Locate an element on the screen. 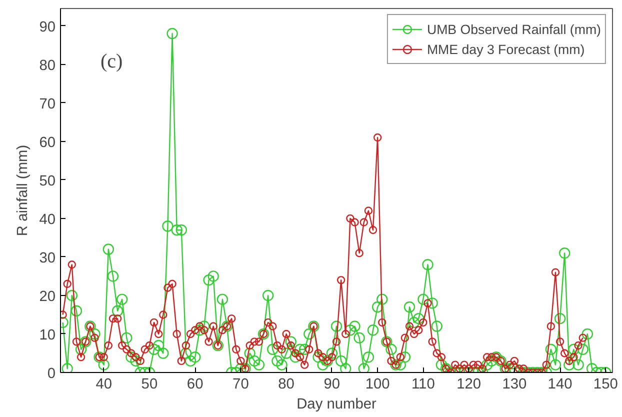 Image resolution: width=622 pixels, height=417 pixels. x-tick-label: 120 is located at coordinates (469, 384).